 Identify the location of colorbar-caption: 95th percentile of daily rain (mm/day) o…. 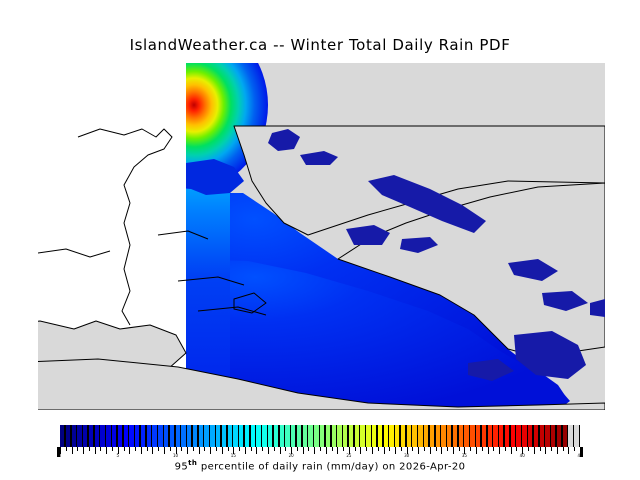
(320, 465).